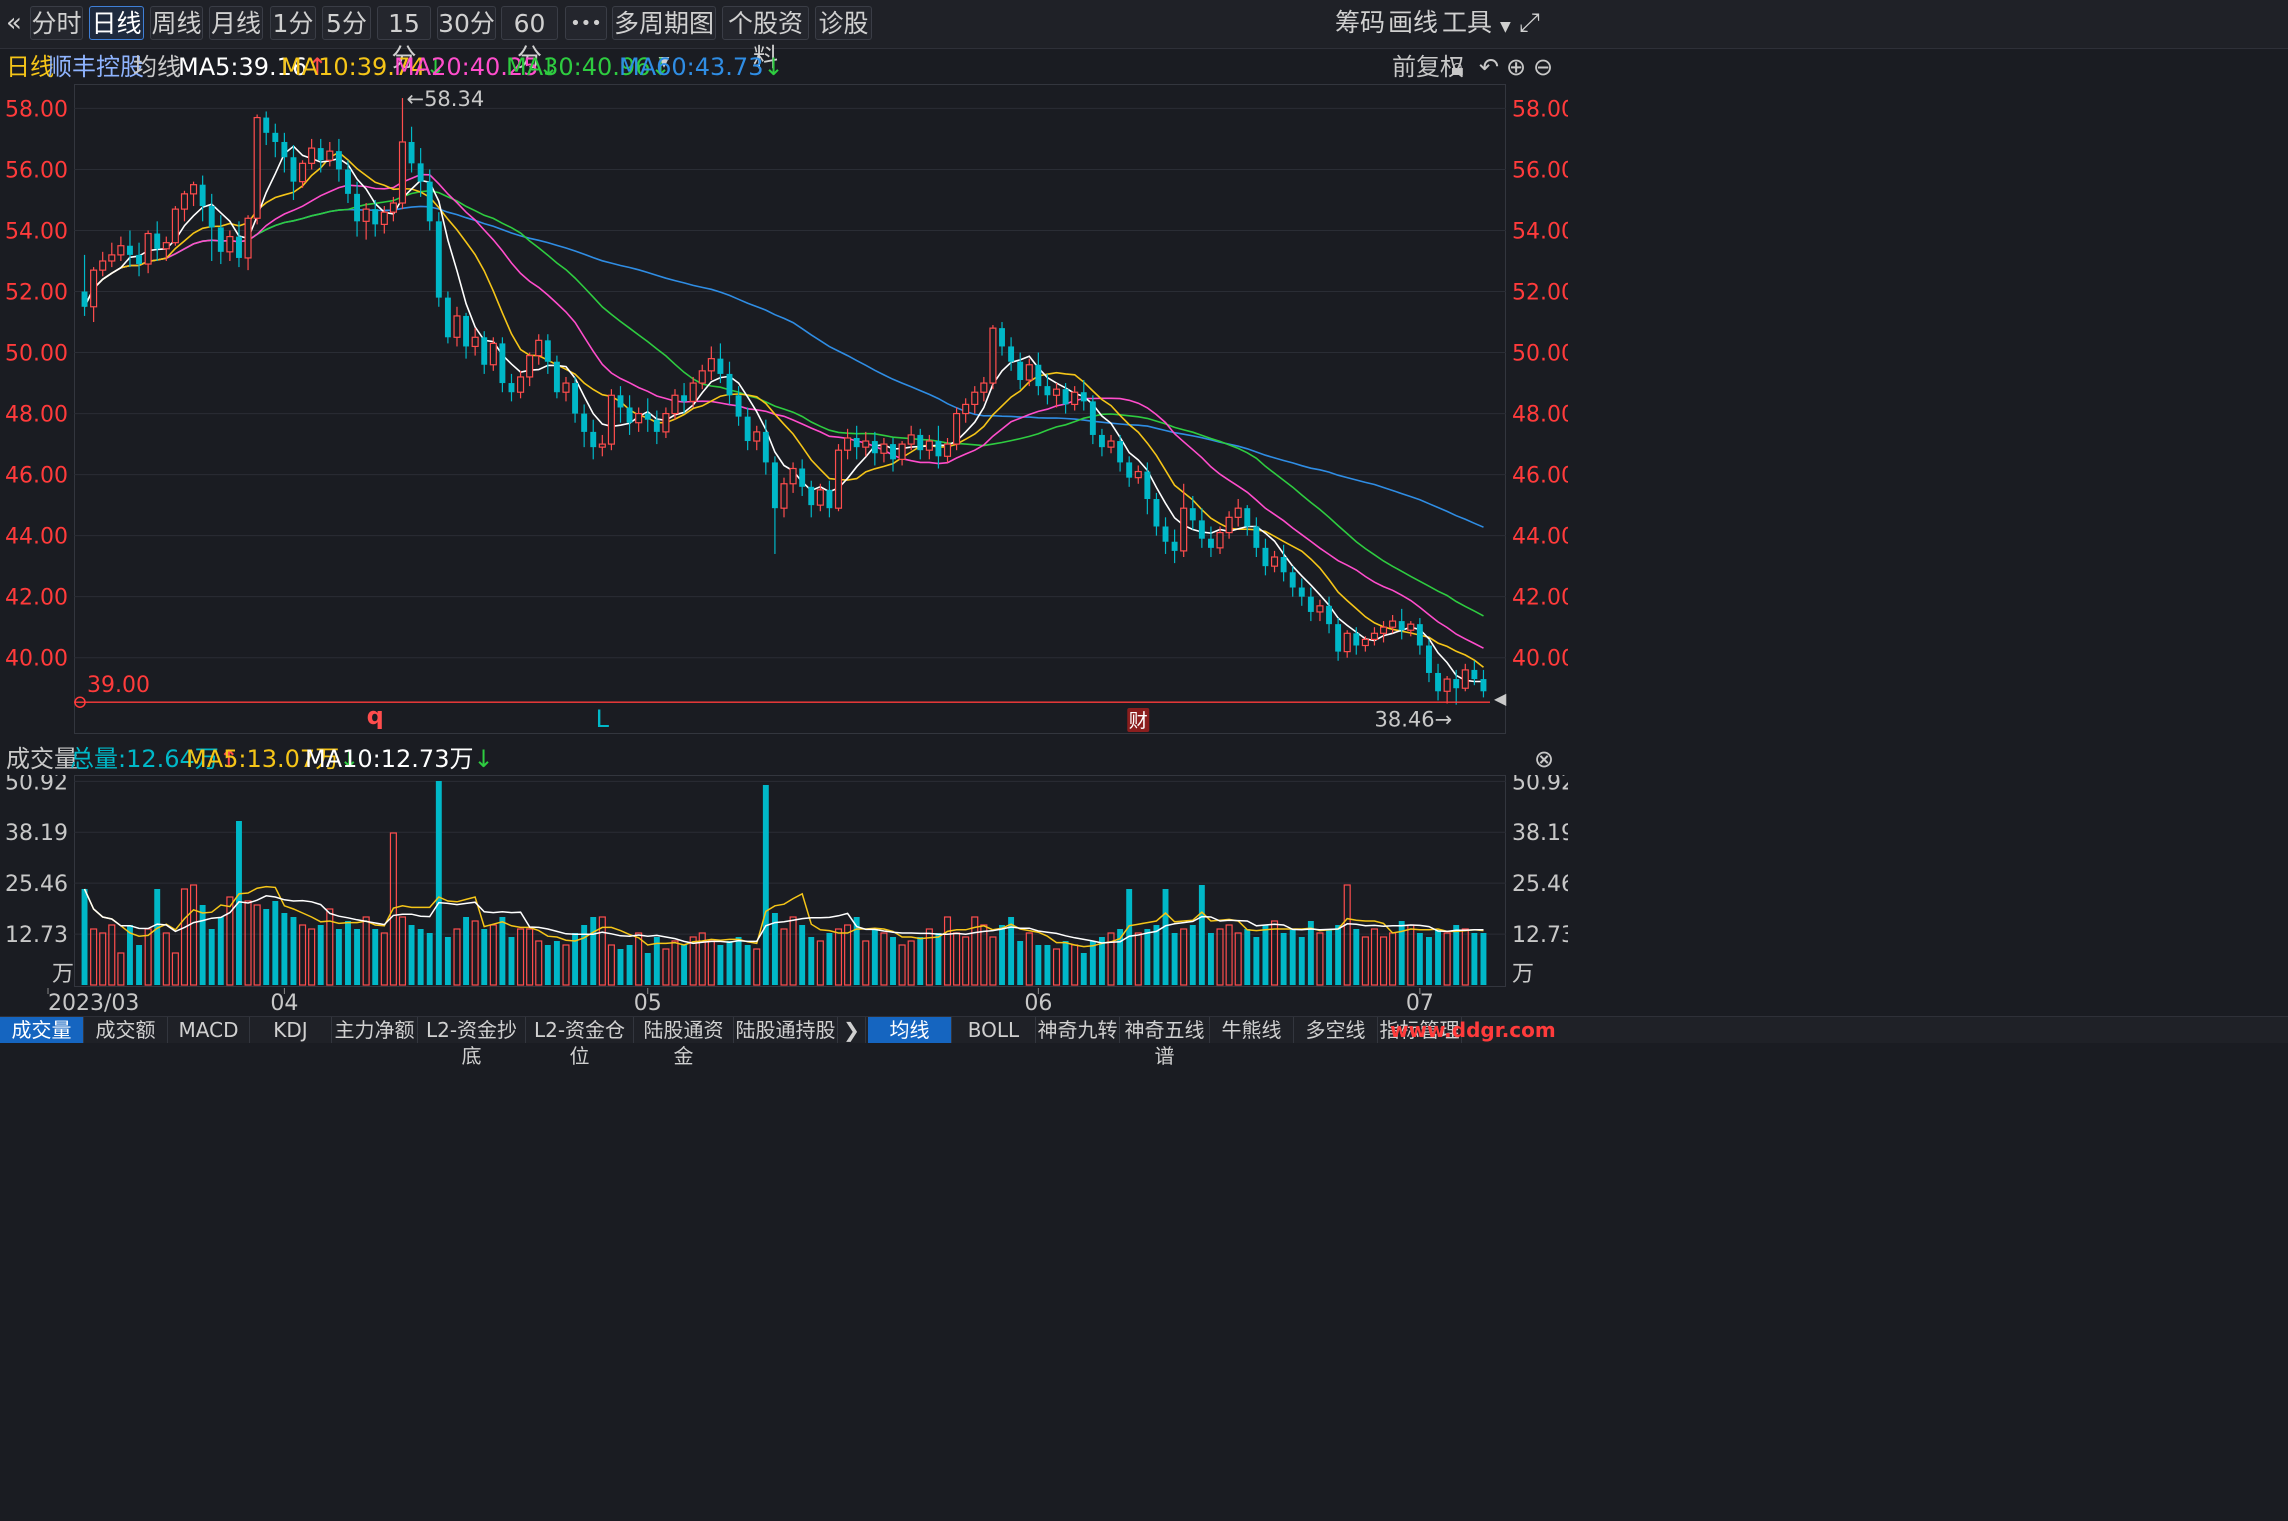 The width and height of the screenshot is (2288, 1521). I want to click on period-30min-button: 30分, so click(466, 23).